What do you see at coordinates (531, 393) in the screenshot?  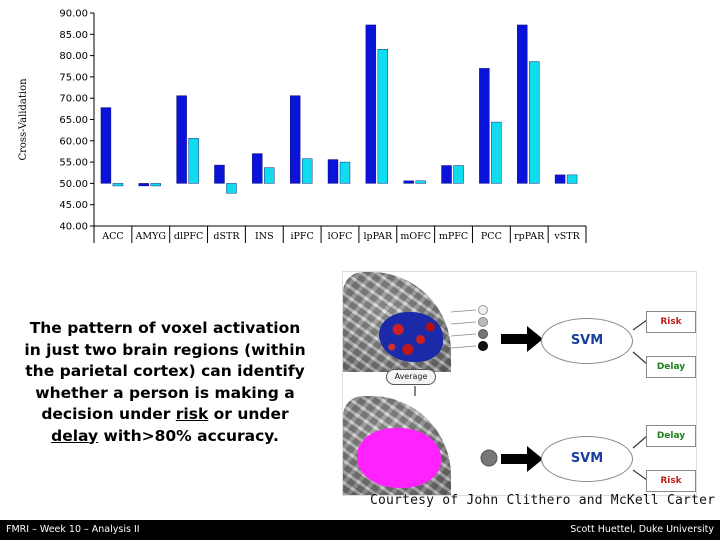 I see `diagram-arrows` at bounding box center [531, 393].